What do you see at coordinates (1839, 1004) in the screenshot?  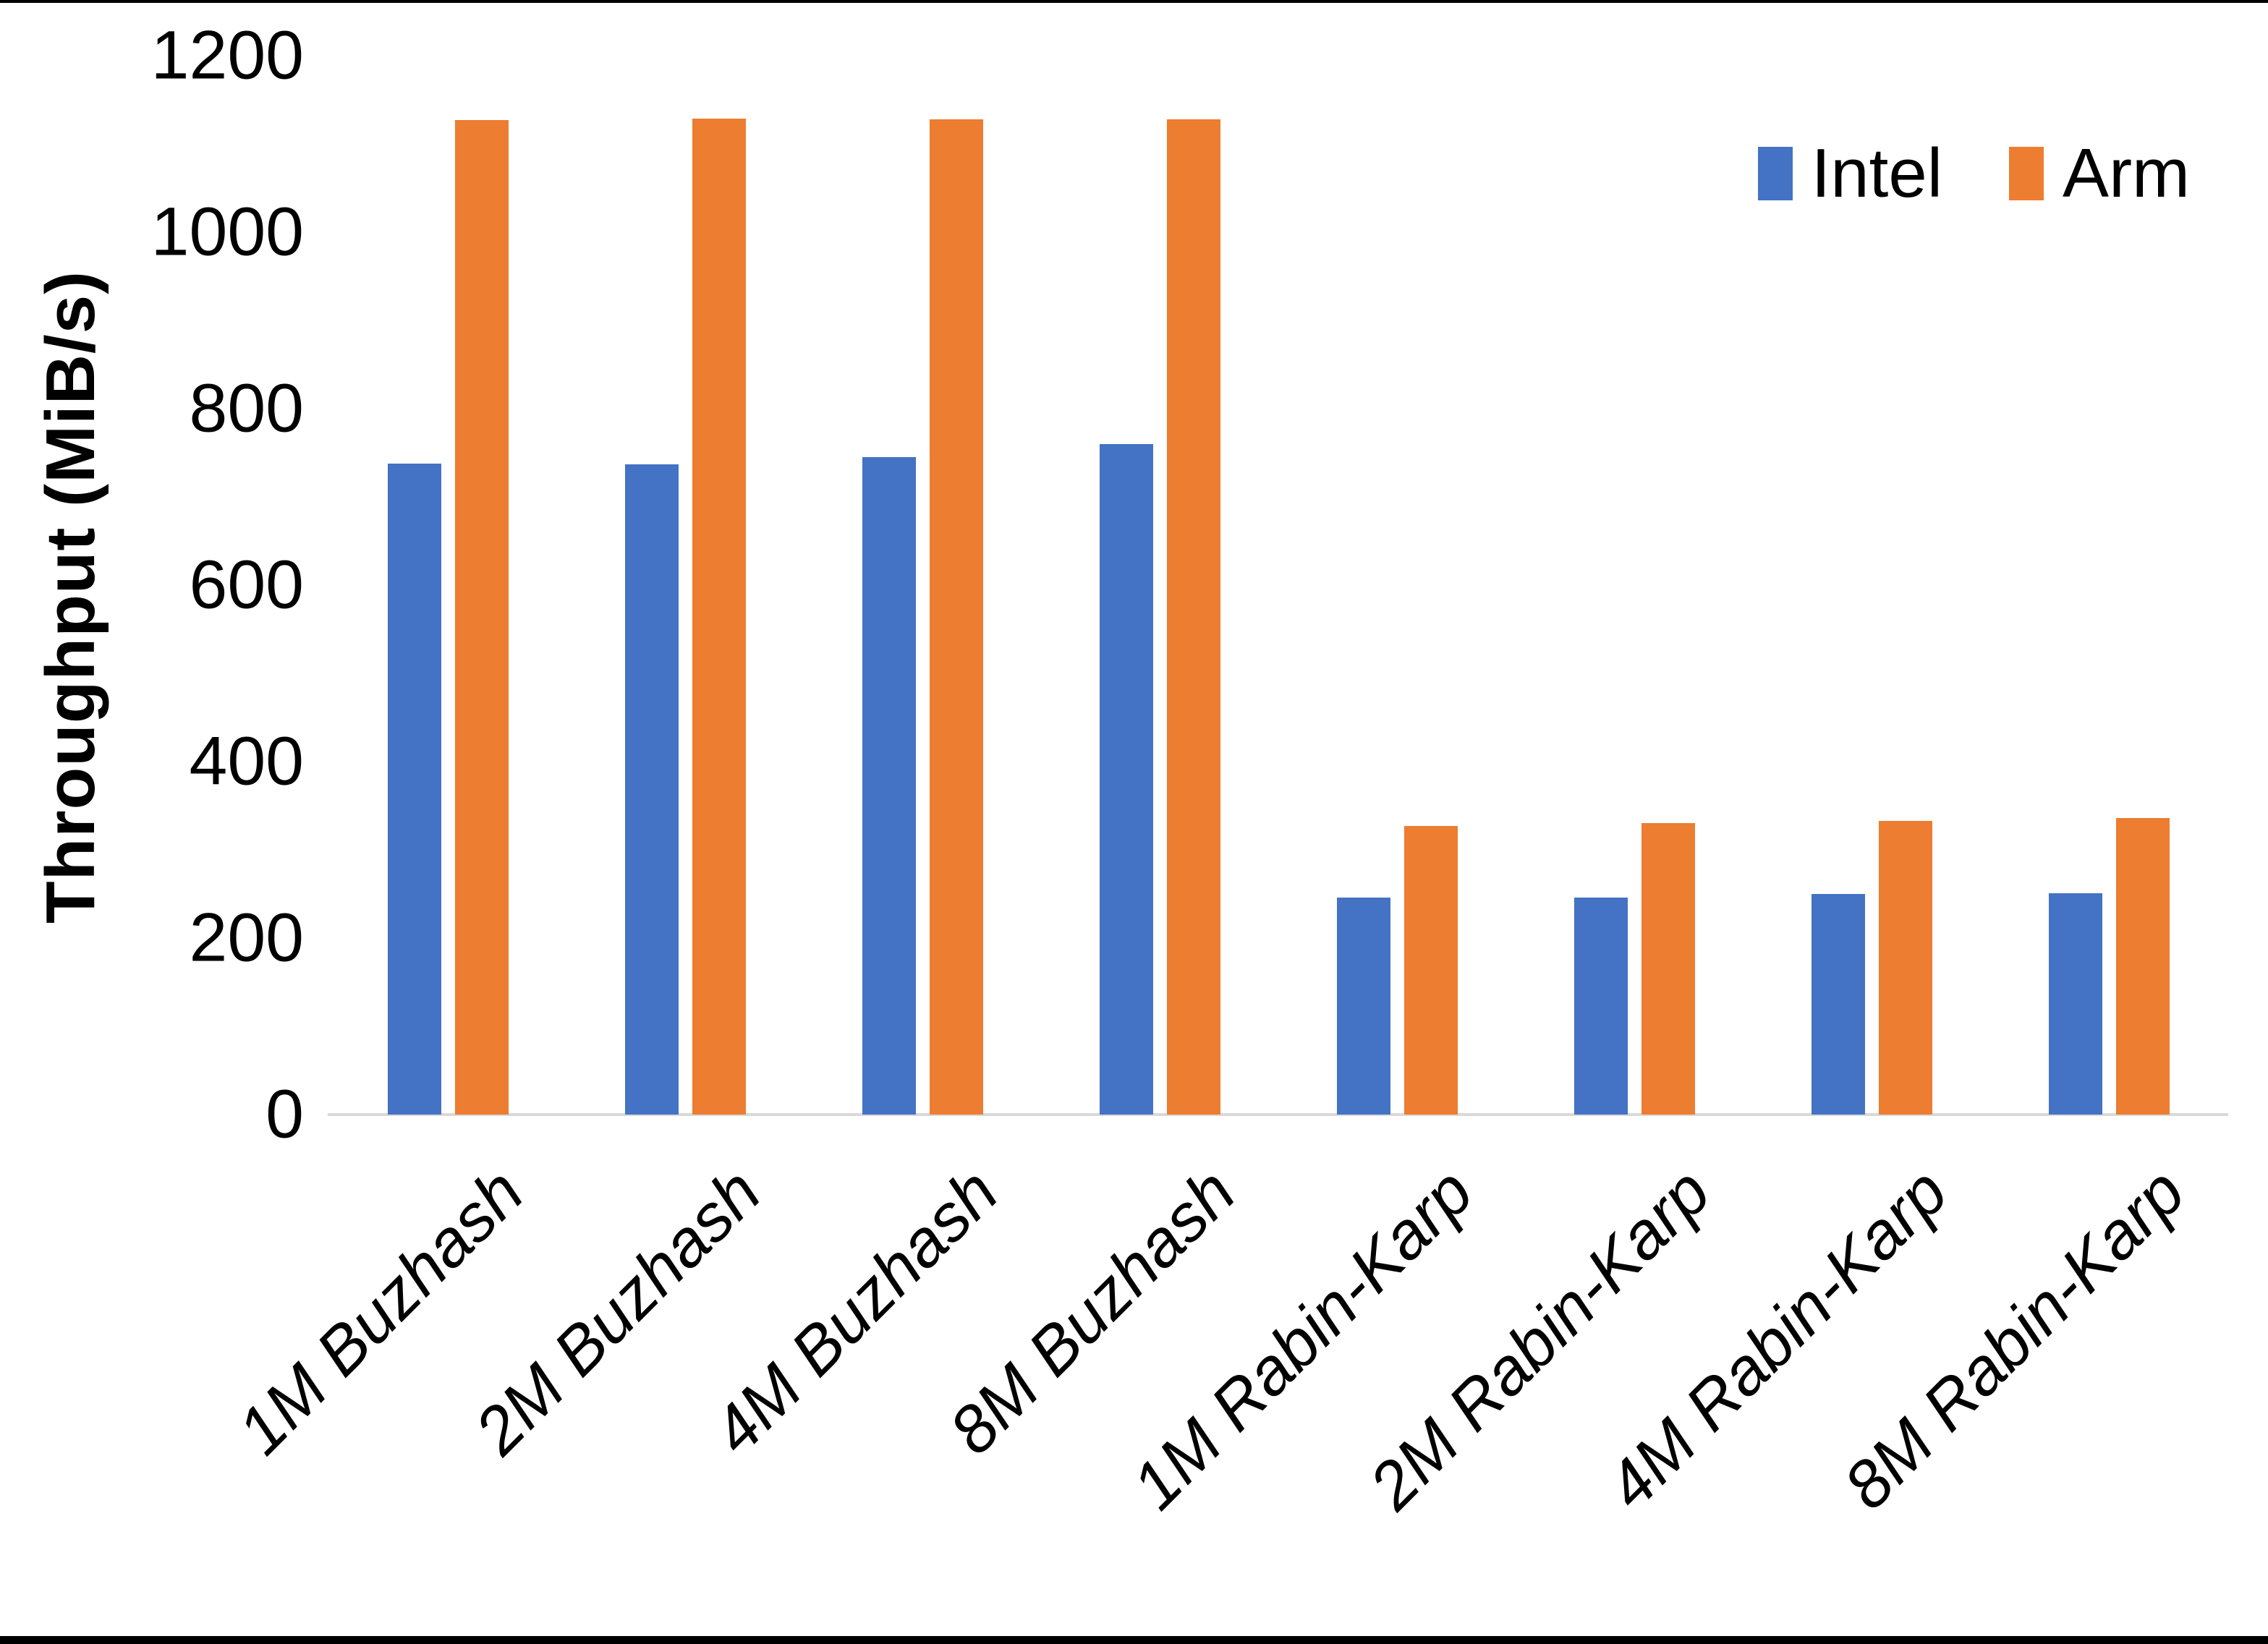 I see `bar-intel-4m-rabin-karp` at bounding box center [1839, 1004].